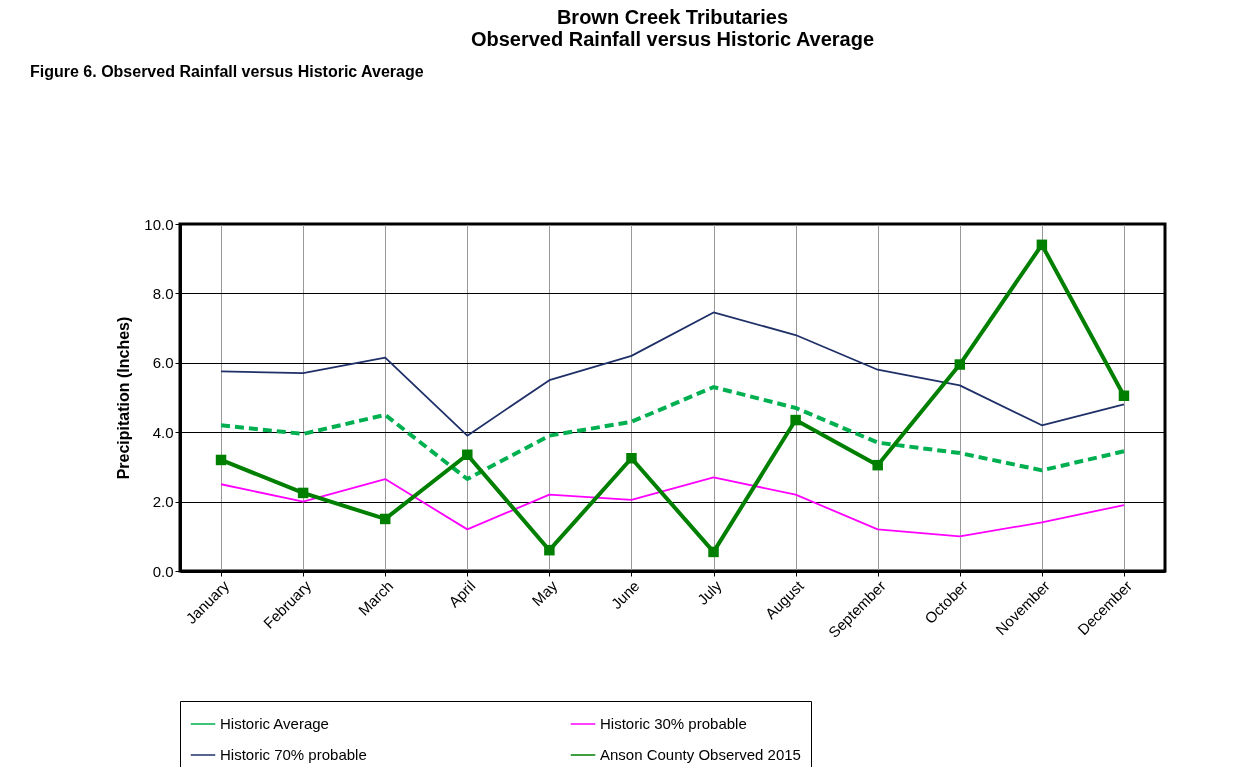 The width and height of the screenshot is (1251, 767). I want to click on caption: Figure 6. Observed Rainfall versus Historic Average, so click(227, 71).